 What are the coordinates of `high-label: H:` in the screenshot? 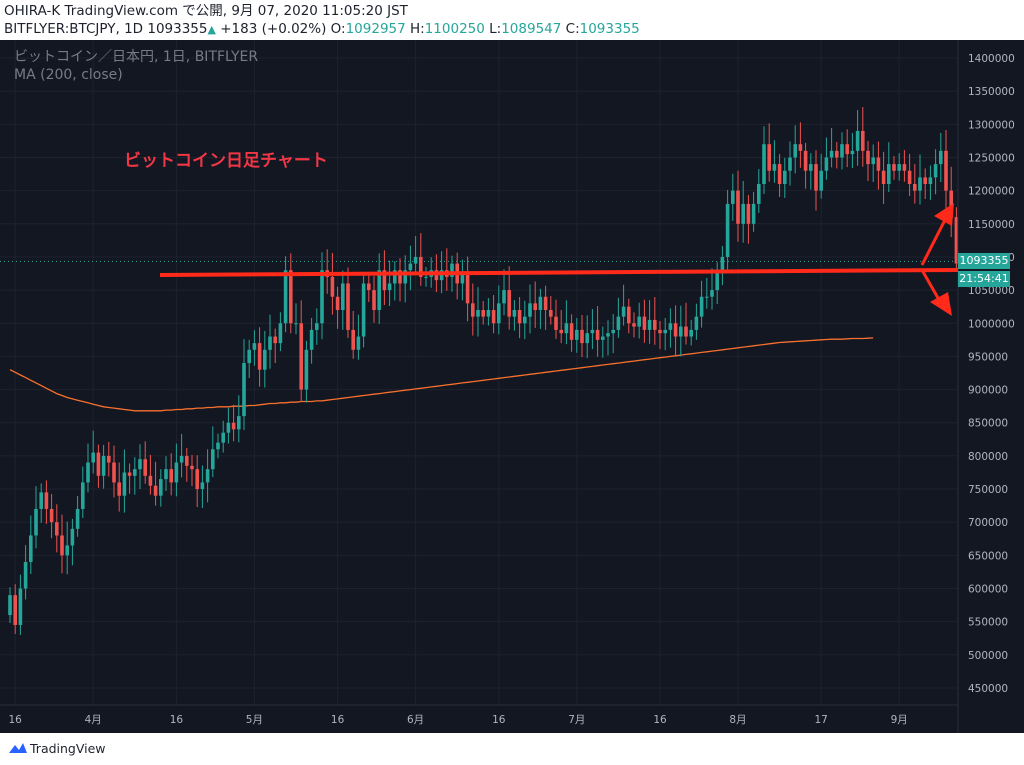 It's located at (417, 29).